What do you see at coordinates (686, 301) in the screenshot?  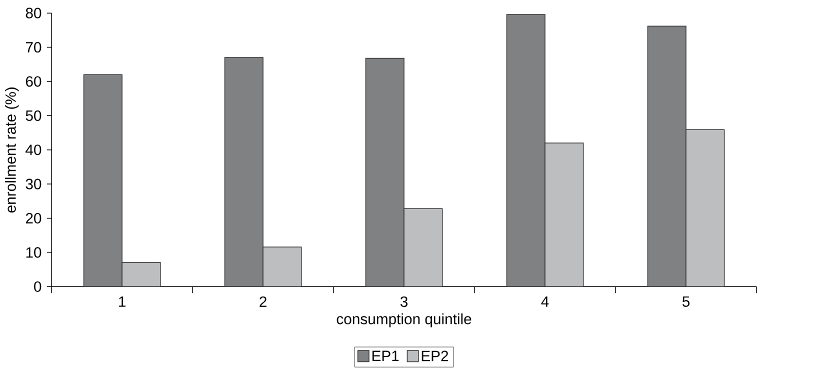 I see `x-tick-label: 5` at bounding box center [686, 301].